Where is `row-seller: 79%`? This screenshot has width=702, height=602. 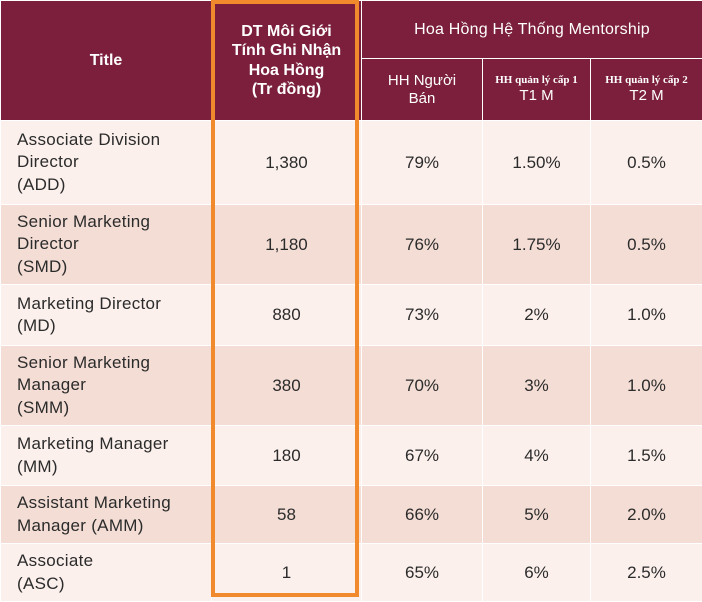 row-seller: 79% is located at coordinates (422, 163).